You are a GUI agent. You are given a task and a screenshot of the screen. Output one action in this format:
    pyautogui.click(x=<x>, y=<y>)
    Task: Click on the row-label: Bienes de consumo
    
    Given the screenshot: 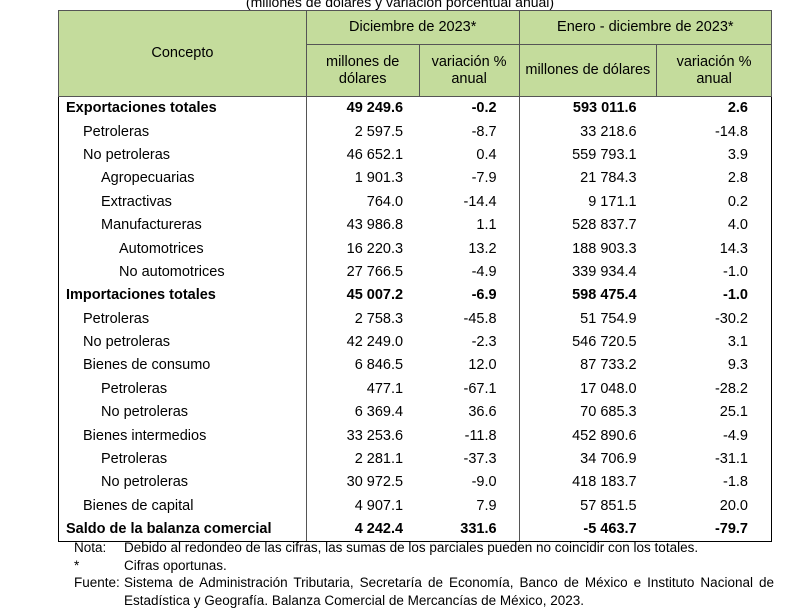 What is the action you would take?
    pyautogui.click(x=182, y=366)
    